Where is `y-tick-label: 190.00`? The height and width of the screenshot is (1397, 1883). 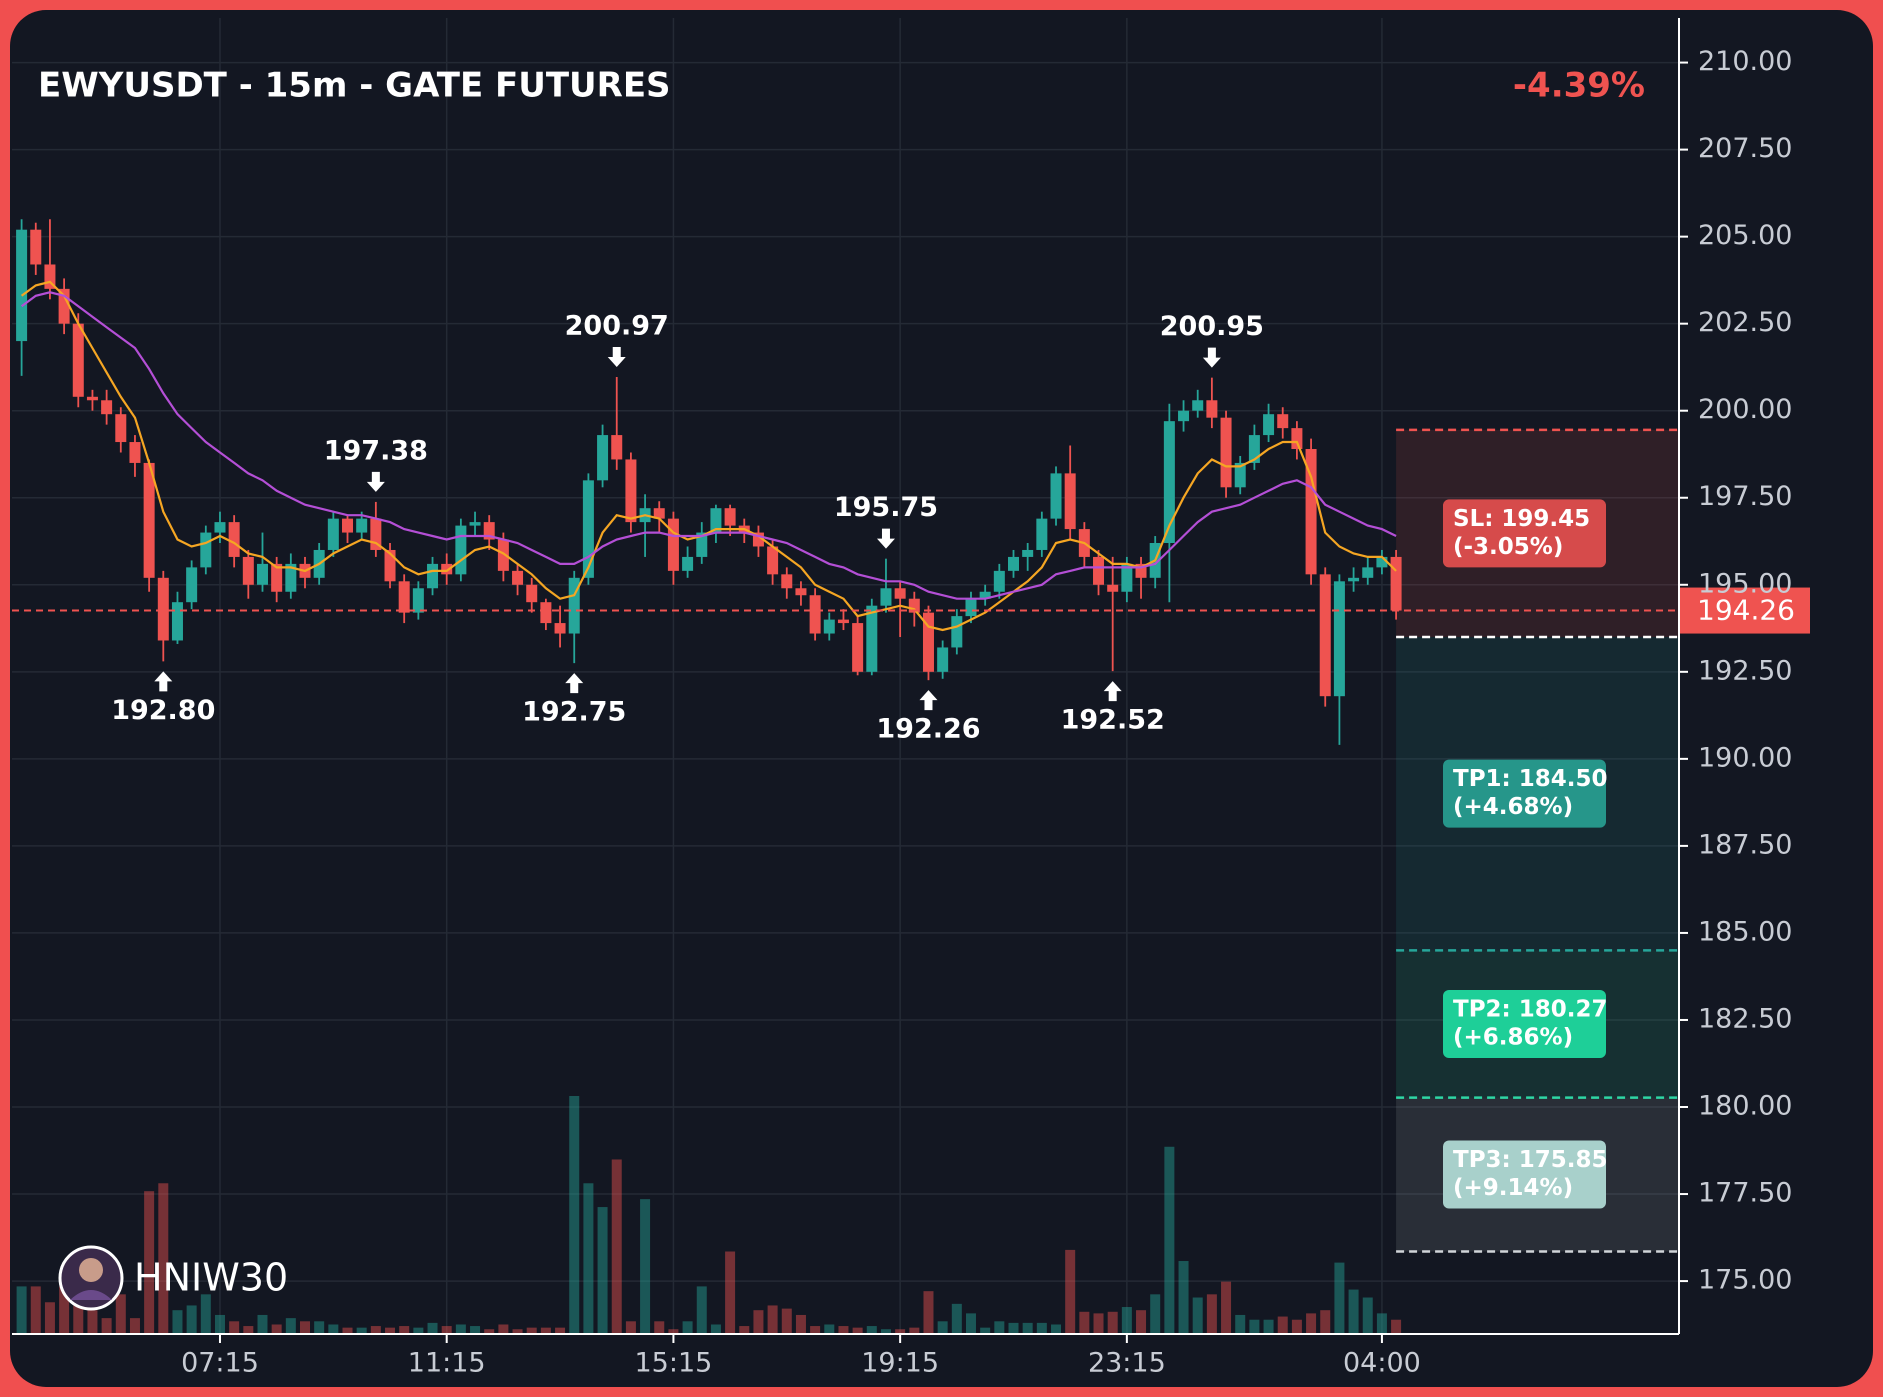 y-tick-label: 190.00 is located at coordinates (1745, 757).